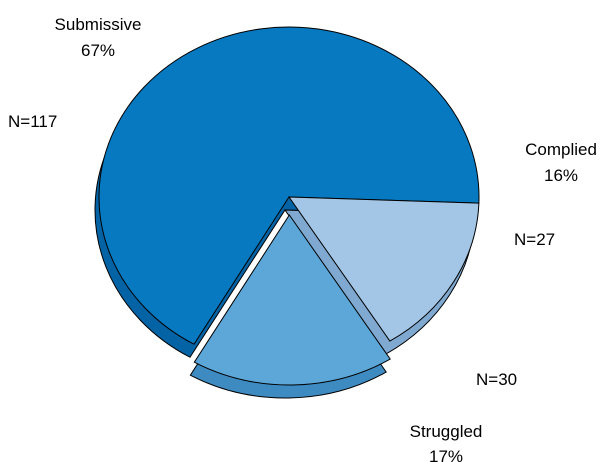 This screenshot has width=609, height=462. Describe the element at coordinates (561, 149) in the screenshot. I see `label-complied-name: Complied` at that location.